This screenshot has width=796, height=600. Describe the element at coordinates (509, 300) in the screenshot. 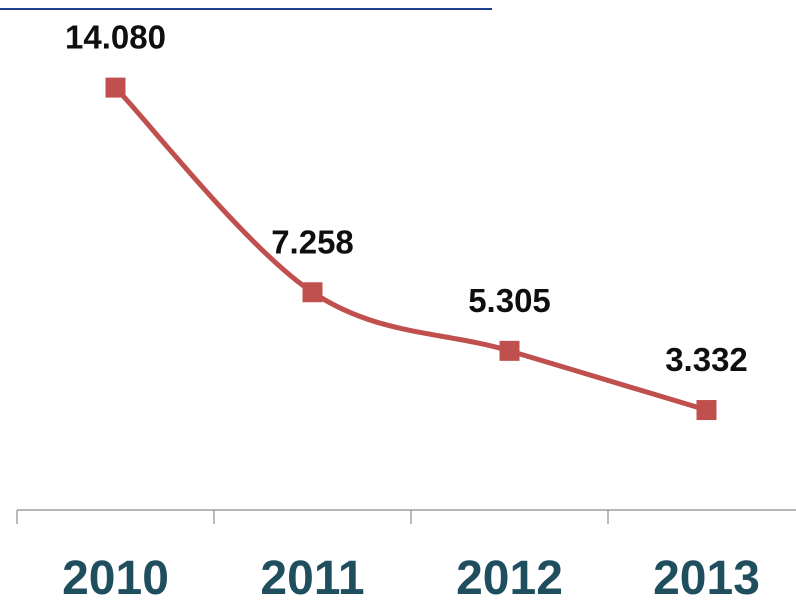

I see `data-label: 5.305` at that location.